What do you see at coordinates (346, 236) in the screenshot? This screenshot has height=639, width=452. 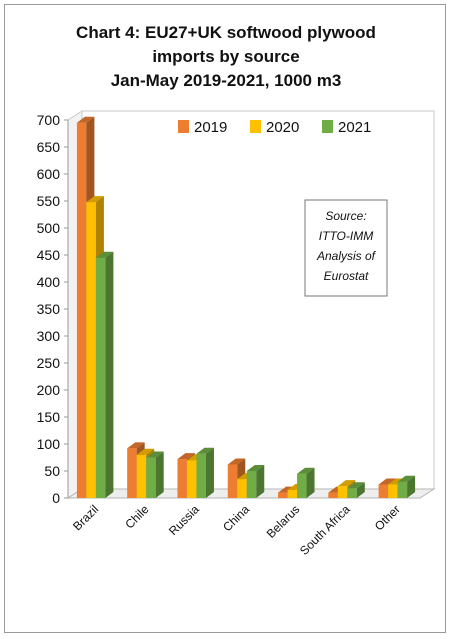 I see `source-note-line-2: ITTO-IMM` at bounding box center [346, 236].